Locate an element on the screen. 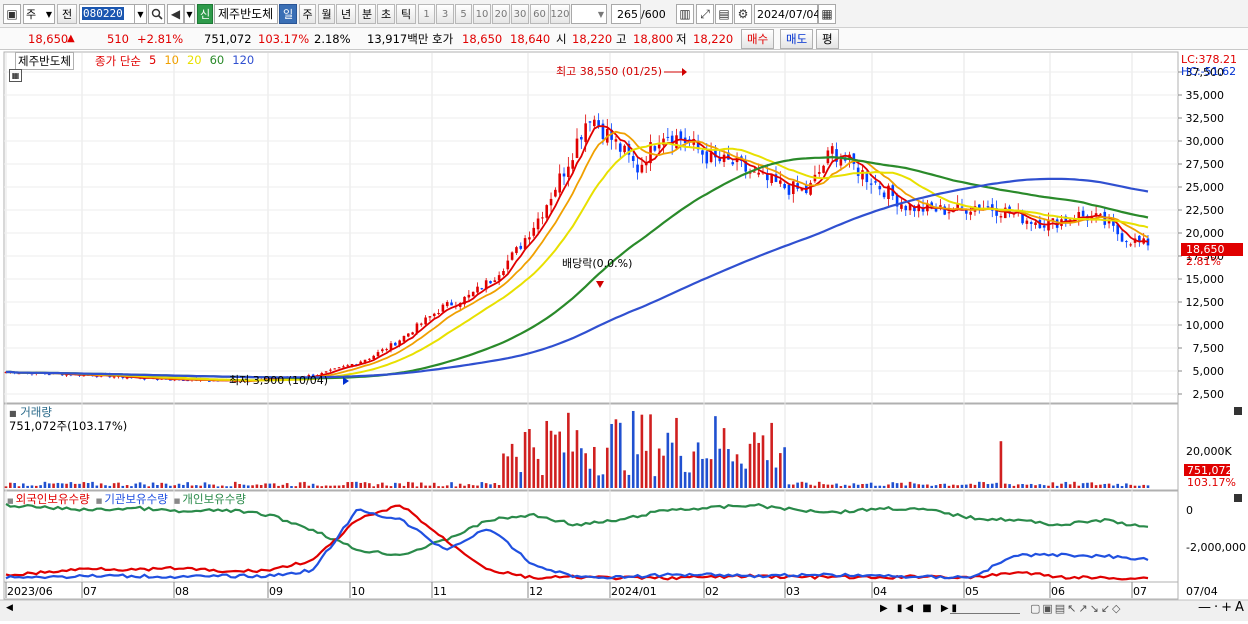 The image size is (1248, 624). x-axis-label: 03 is located at coordinates (793, 591).